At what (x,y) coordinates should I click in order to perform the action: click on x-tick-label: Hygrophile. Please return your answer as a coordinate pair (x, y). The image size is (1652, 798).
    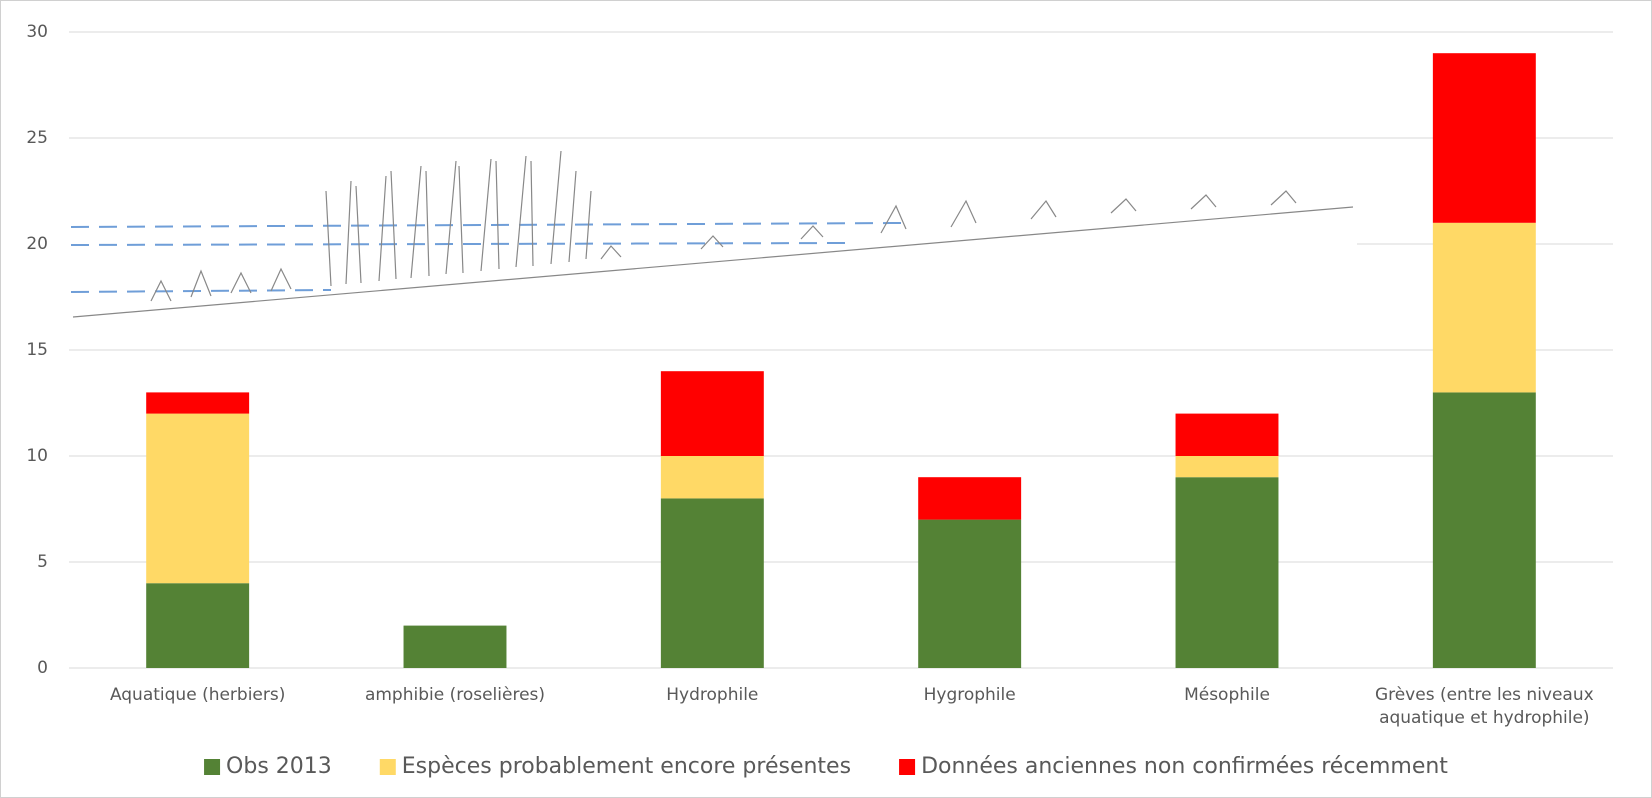
    Looking at the image, I should click on (969, 695).